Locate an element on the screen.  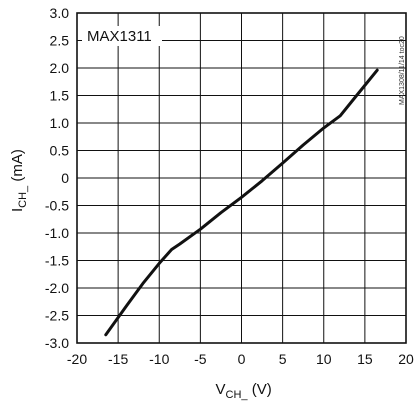
y-tick-label: -3.0 is located at coordinates (57, 343).